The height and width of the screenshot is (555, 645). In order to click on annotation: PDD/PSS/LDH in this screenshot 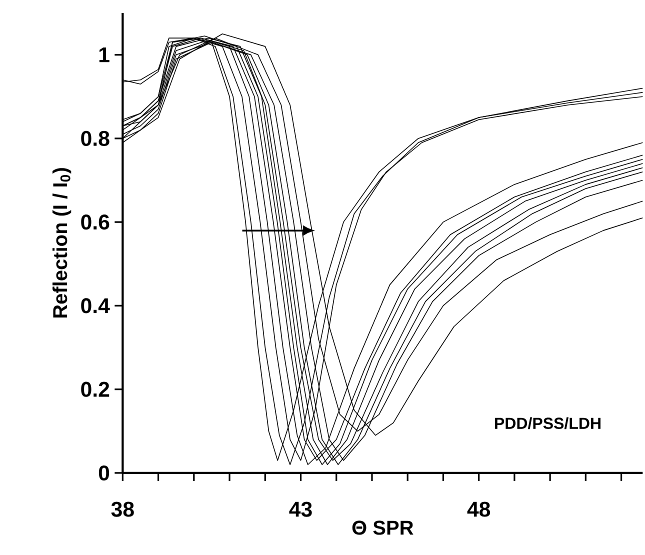, I will do `click(547, 423)`.